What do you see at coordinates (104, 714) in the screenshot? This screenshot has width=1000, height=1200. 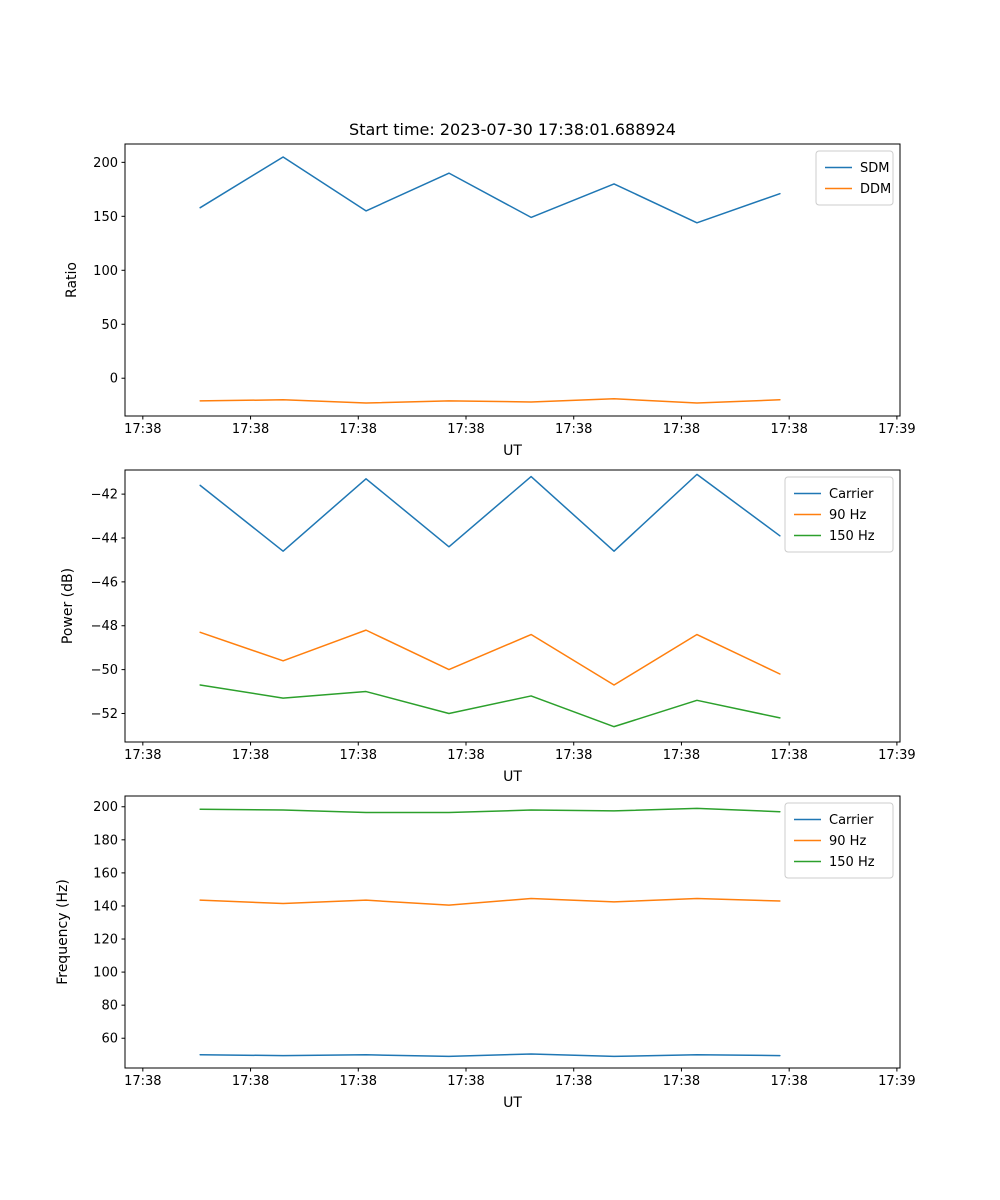 I see `y-tick-label: −52` at bounding box center [104, 714].